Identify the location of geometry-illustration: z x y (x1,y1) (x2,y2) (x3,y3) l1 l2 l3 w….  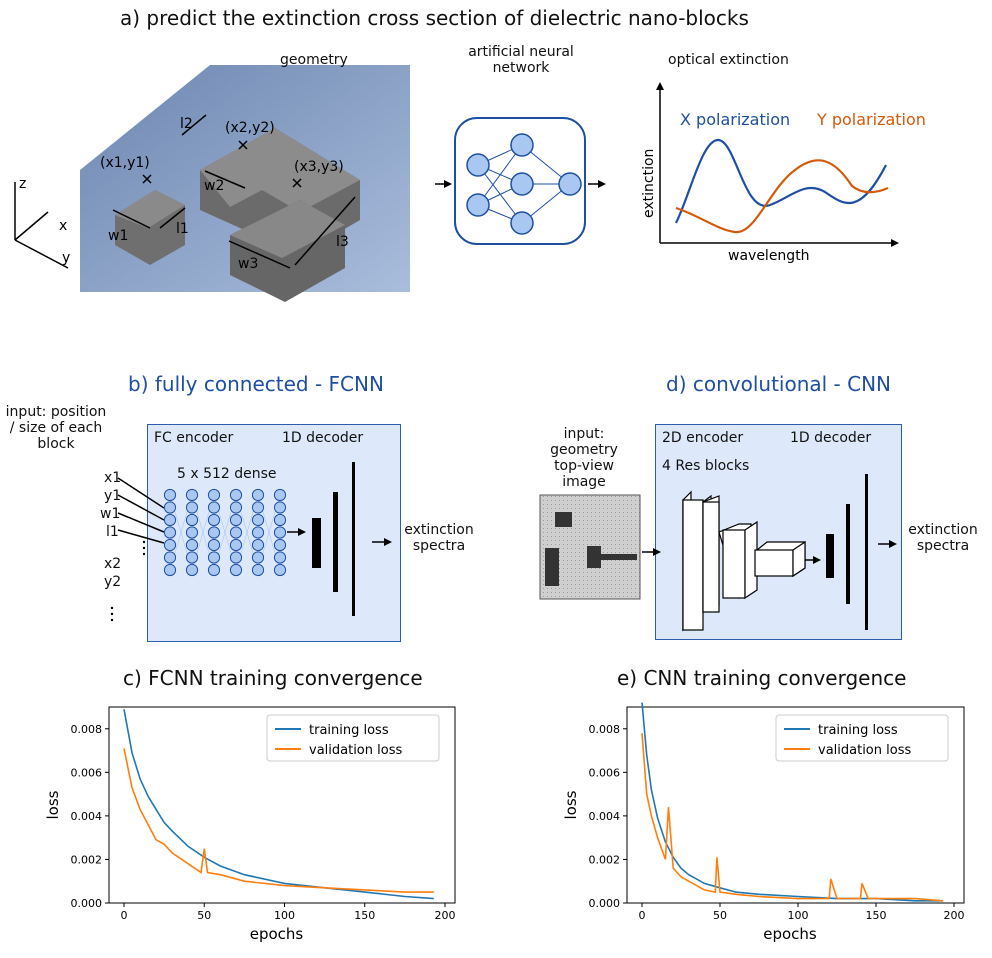
(212, 183).